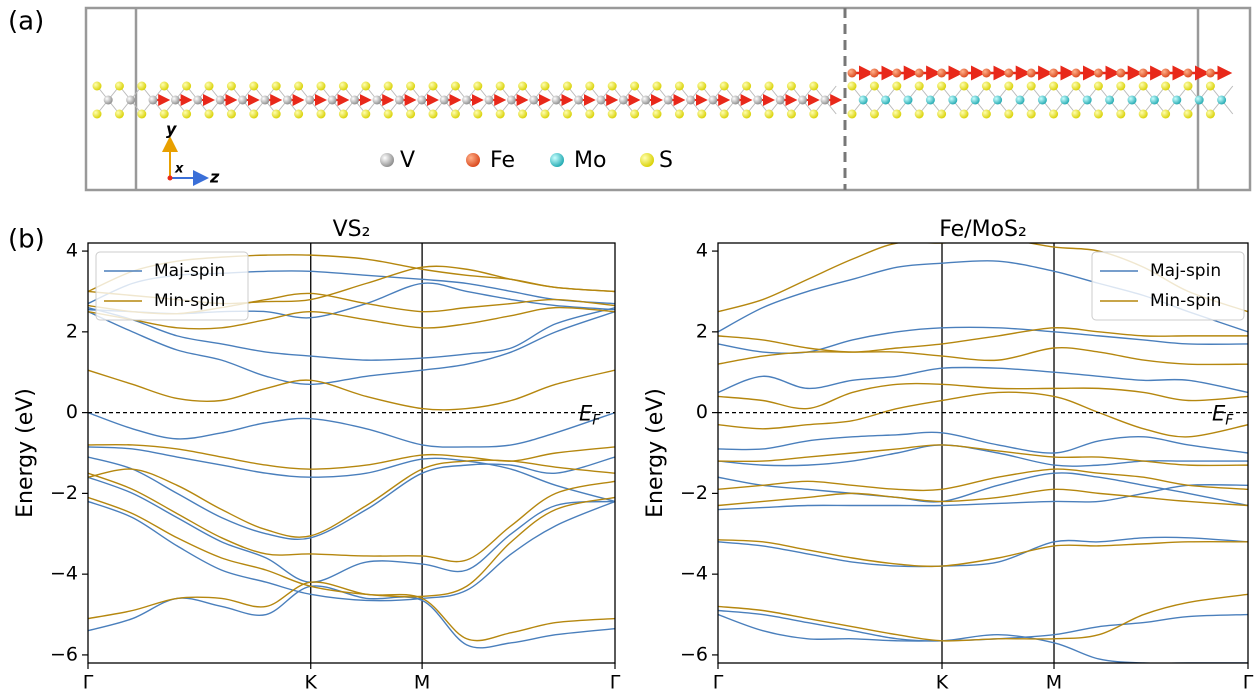 Image resolution: width=1257 pixels, height=692 pixels. What do you see at coordinates (1168, 286) in the screenshot?
I see `legend-box` at bounding box center [1168, 286].